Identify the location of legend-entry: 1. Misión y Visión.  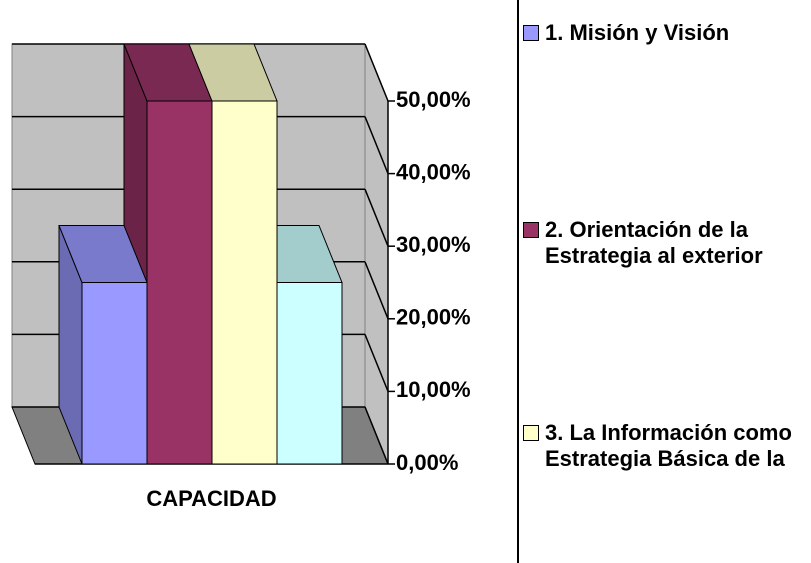
(667, 33).